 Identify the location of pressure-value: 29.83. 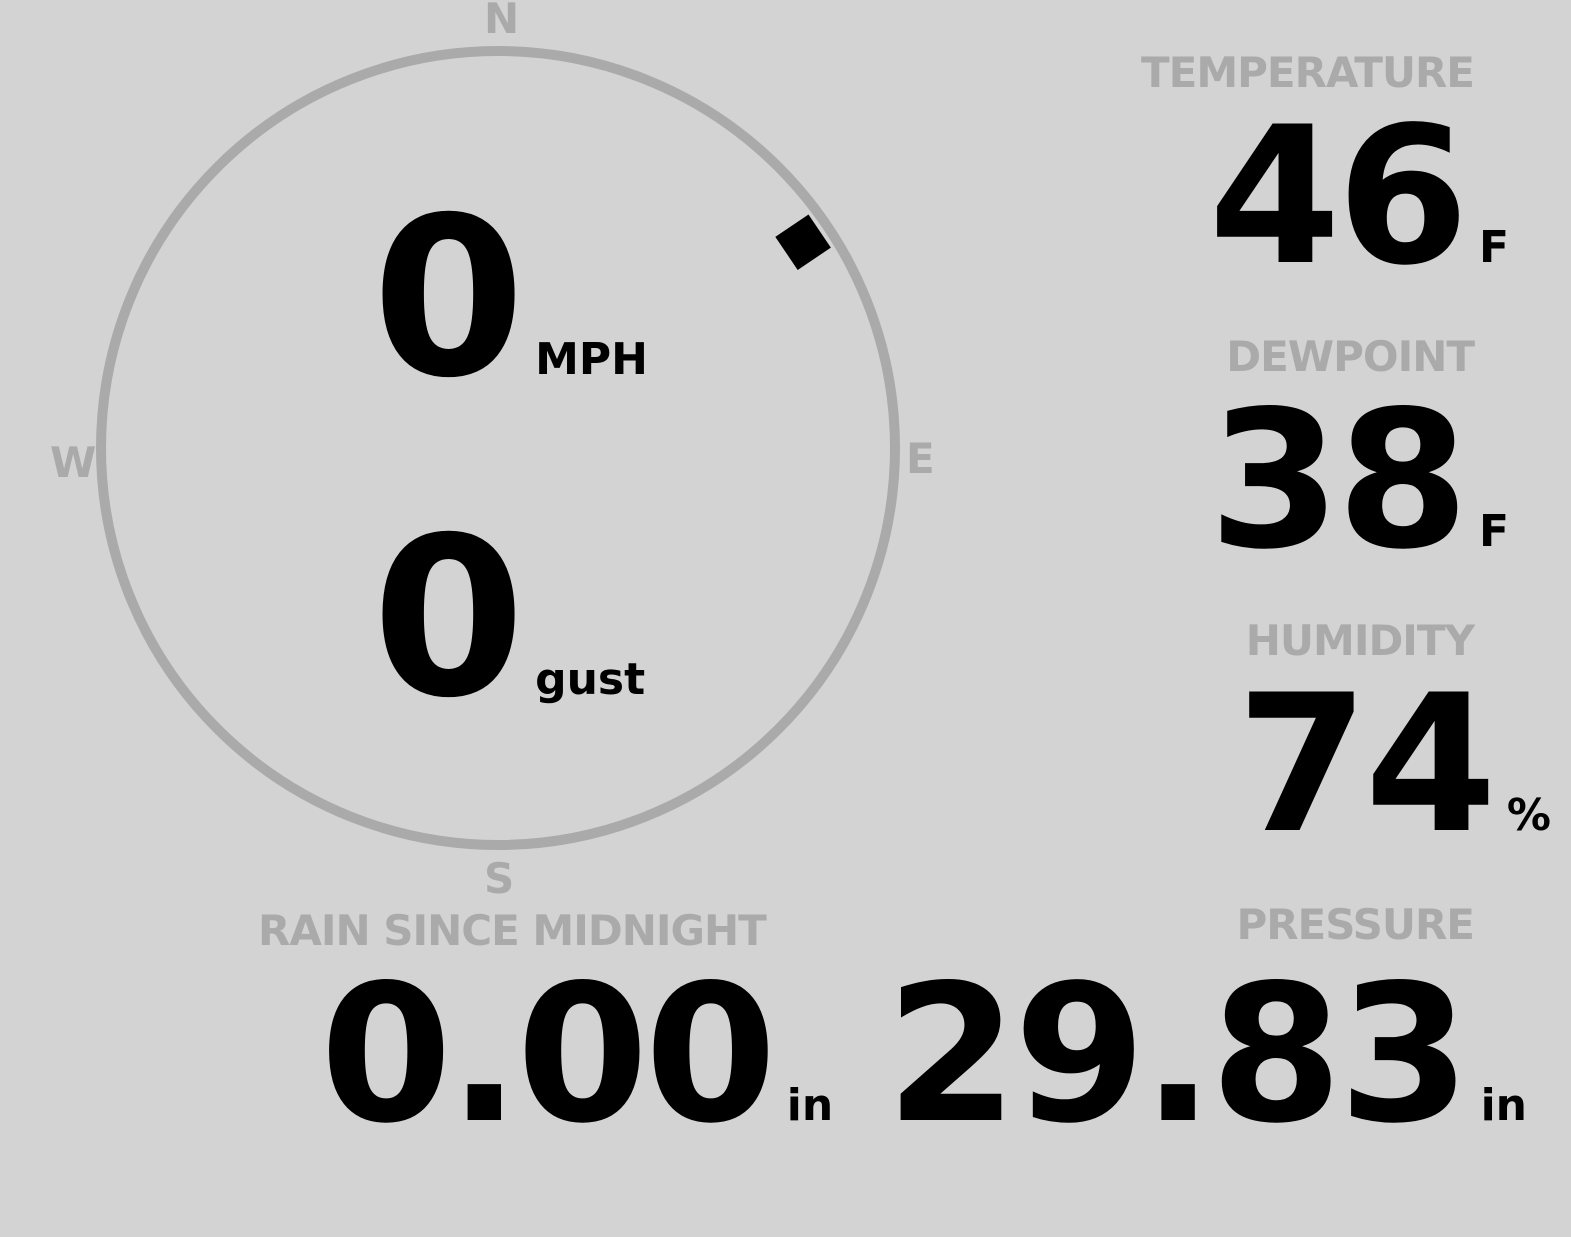
(1178, 1054).